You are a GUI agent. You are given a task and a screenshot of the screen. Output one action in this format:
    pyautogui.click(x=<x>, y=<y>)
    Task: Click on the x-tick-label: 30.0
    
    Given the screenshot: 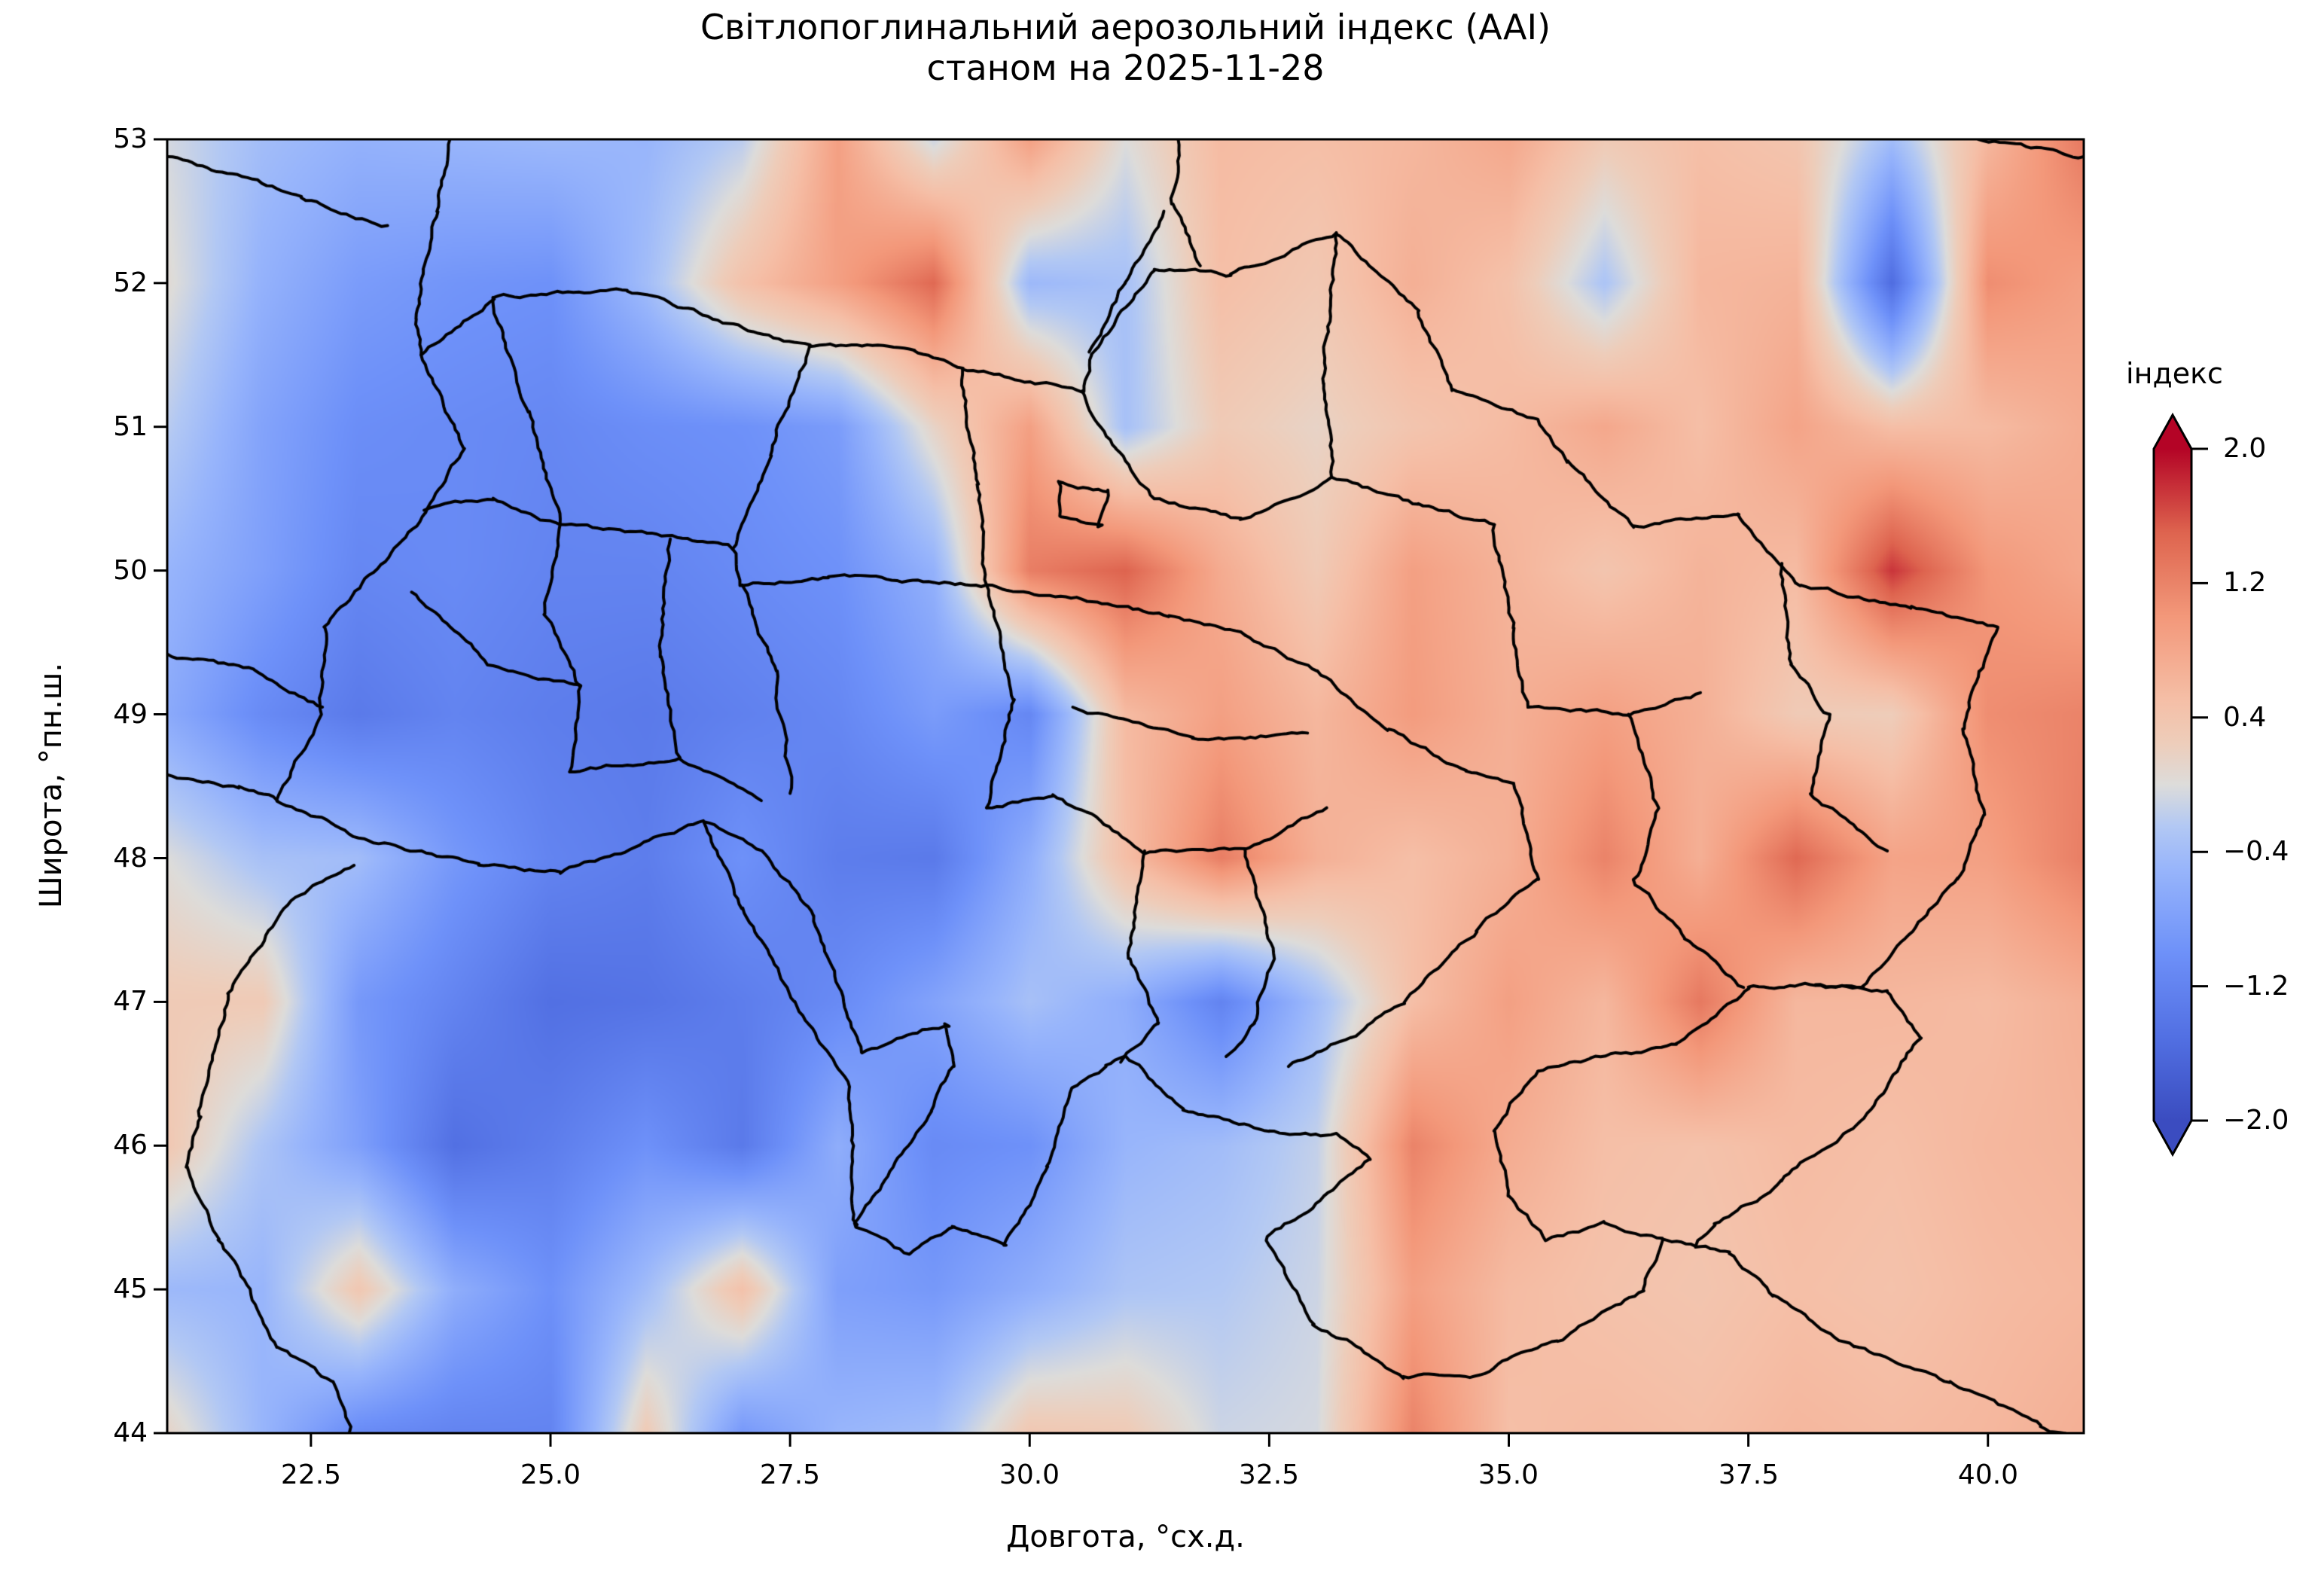 What is the action you would take?
    pyautogui.click(x=1029, y=1474)
    